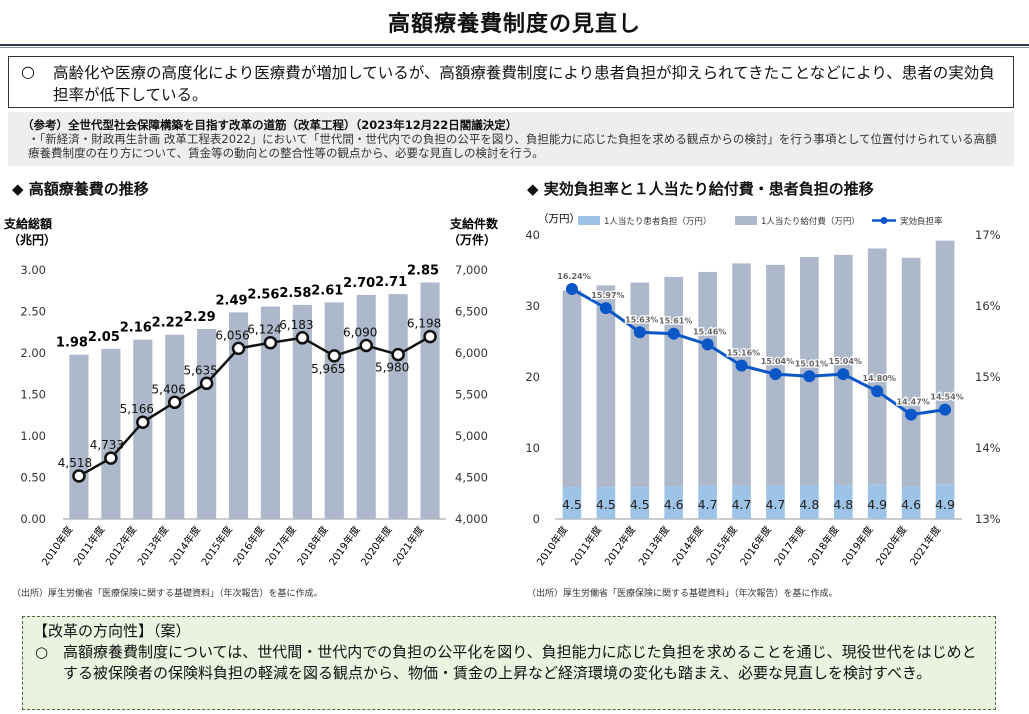 This screenshot has height=714, width=1029. I want to click on burden-rate-label: 14.80%, so click(879, 378).